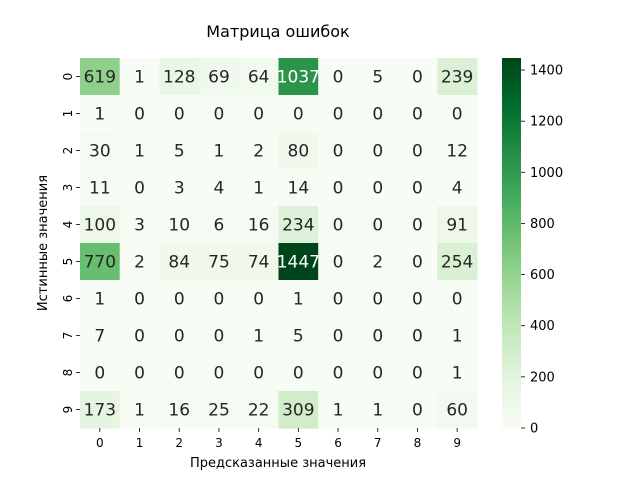  What do you see at coordinates (68, 225) in the screenshot?
I see `y-tick-label: 4` at bounding box center [68, 225].